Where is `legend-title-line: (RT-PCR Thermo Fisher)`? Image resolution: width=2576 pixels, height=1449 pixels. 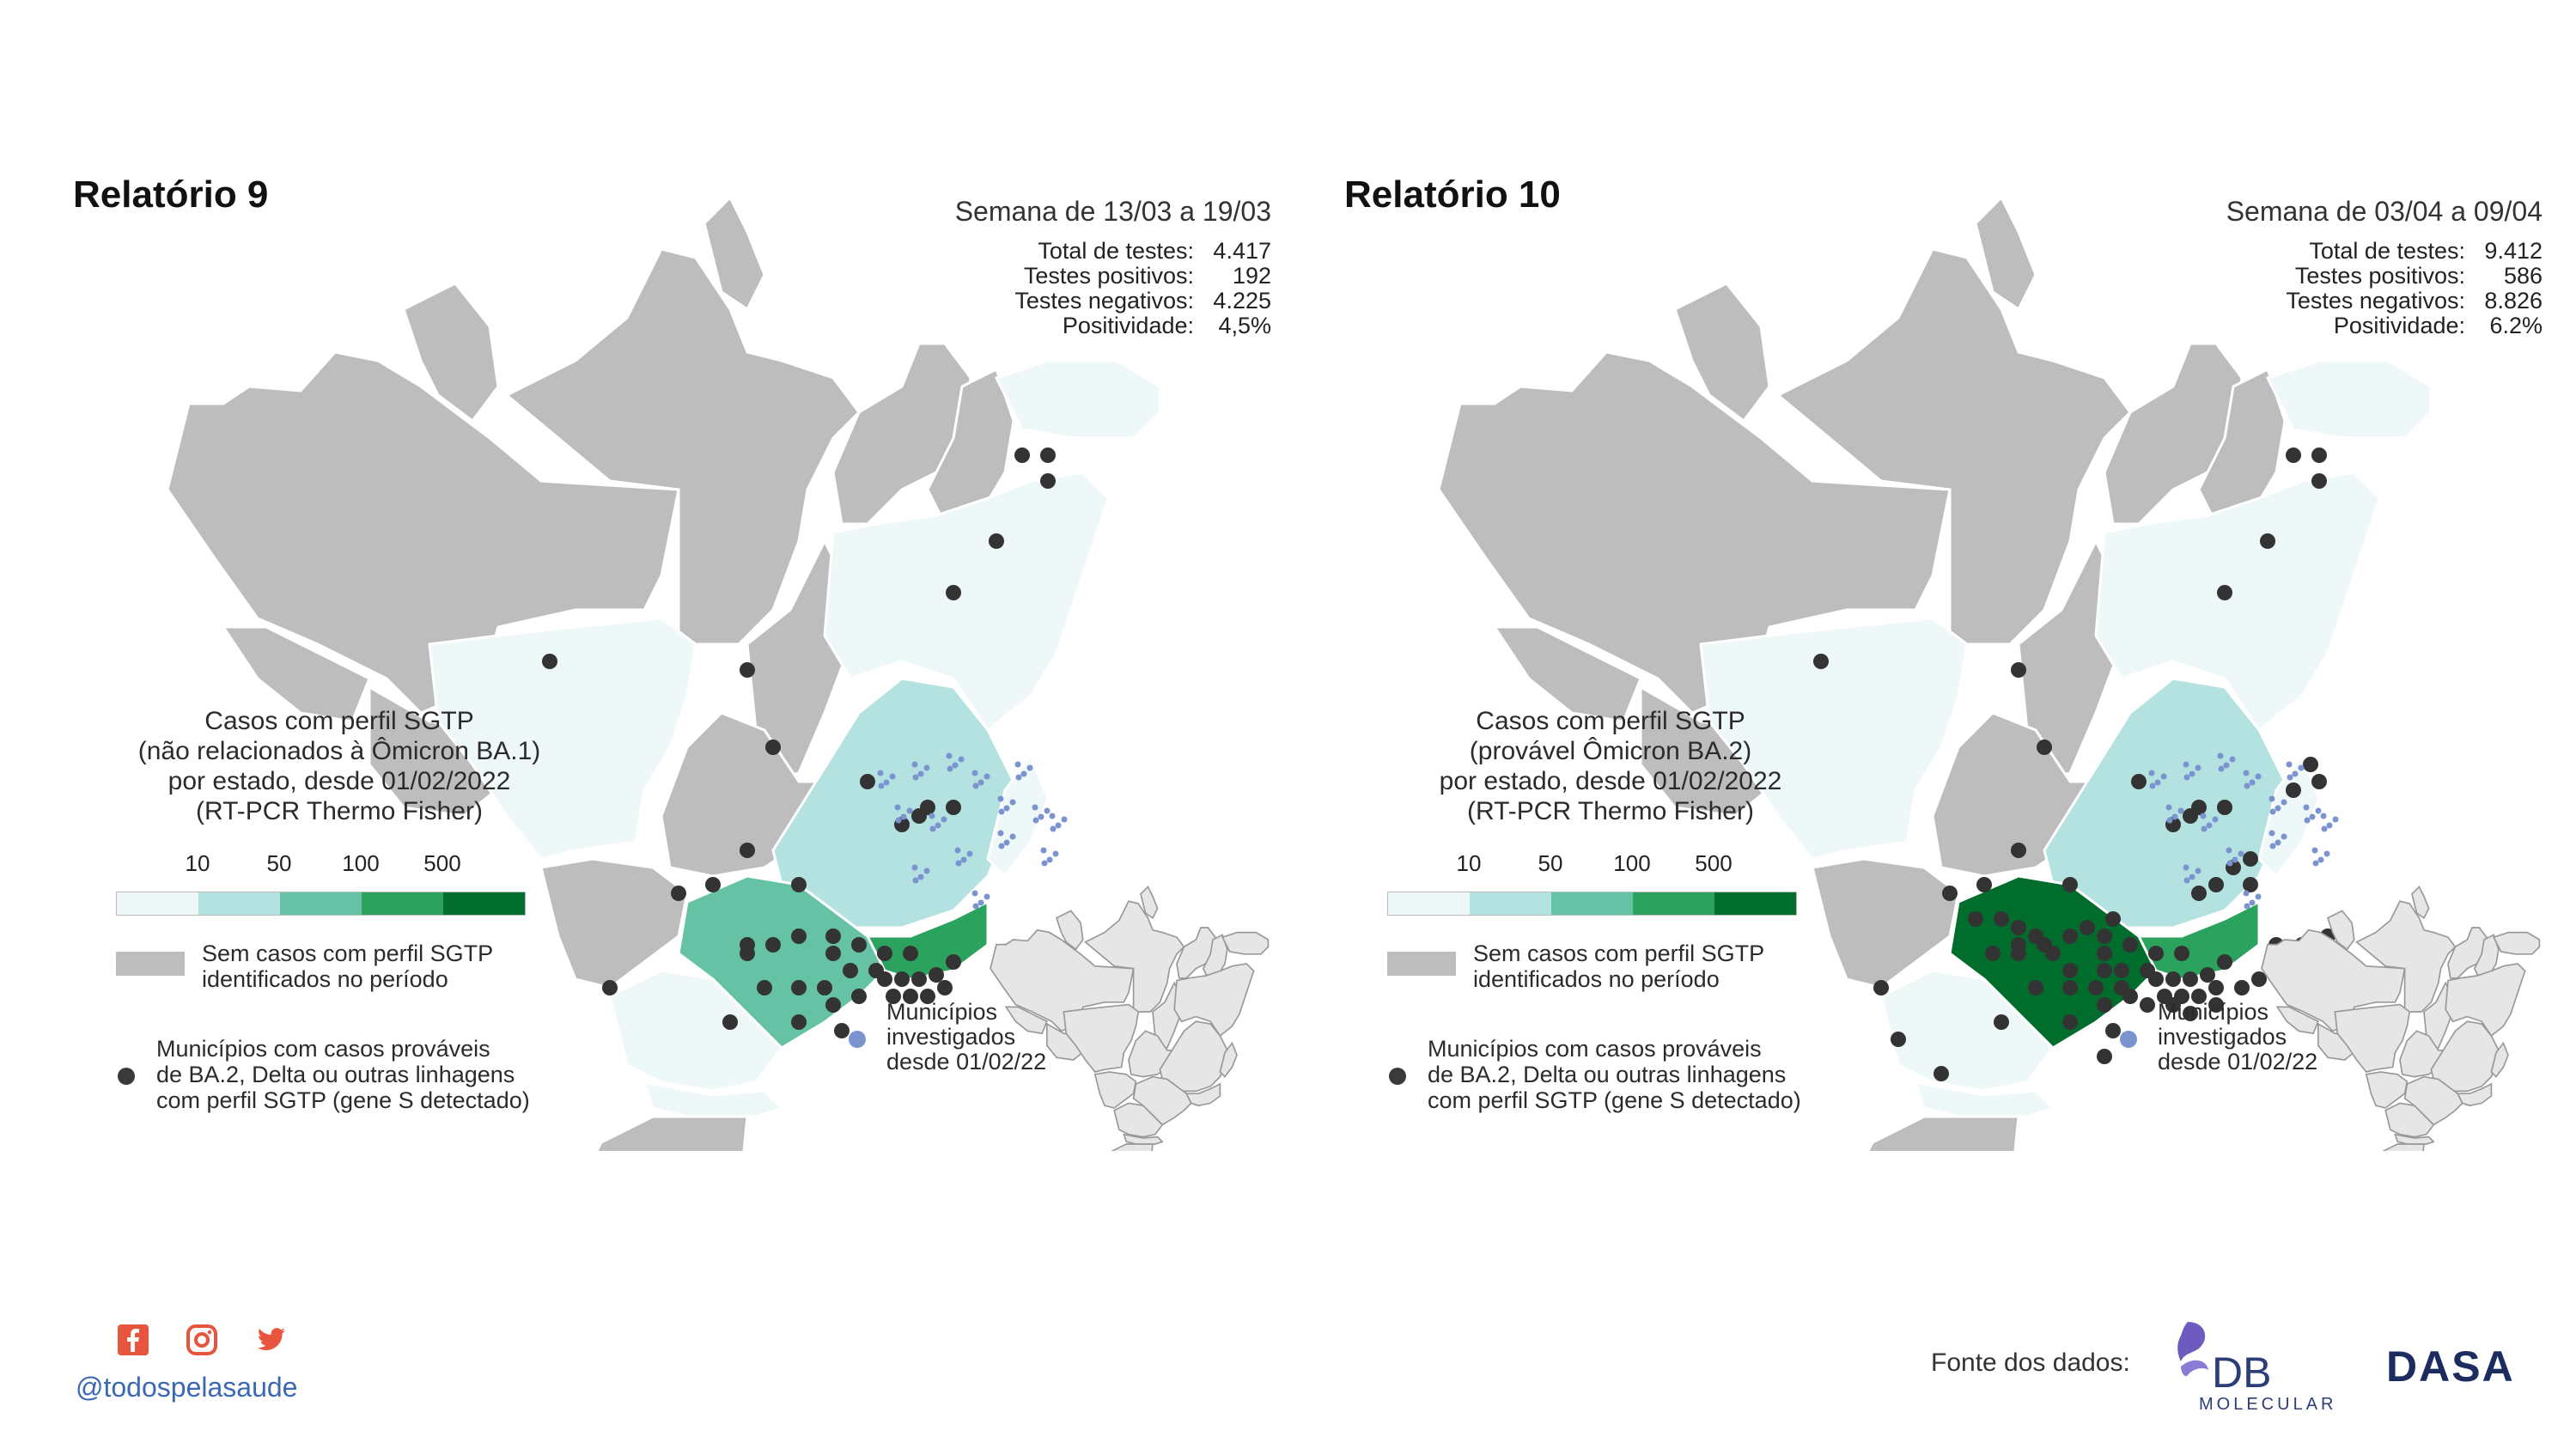
legend-title-line: (RT-PCR Thermo Fisher) is located at coordinates (339, 811).